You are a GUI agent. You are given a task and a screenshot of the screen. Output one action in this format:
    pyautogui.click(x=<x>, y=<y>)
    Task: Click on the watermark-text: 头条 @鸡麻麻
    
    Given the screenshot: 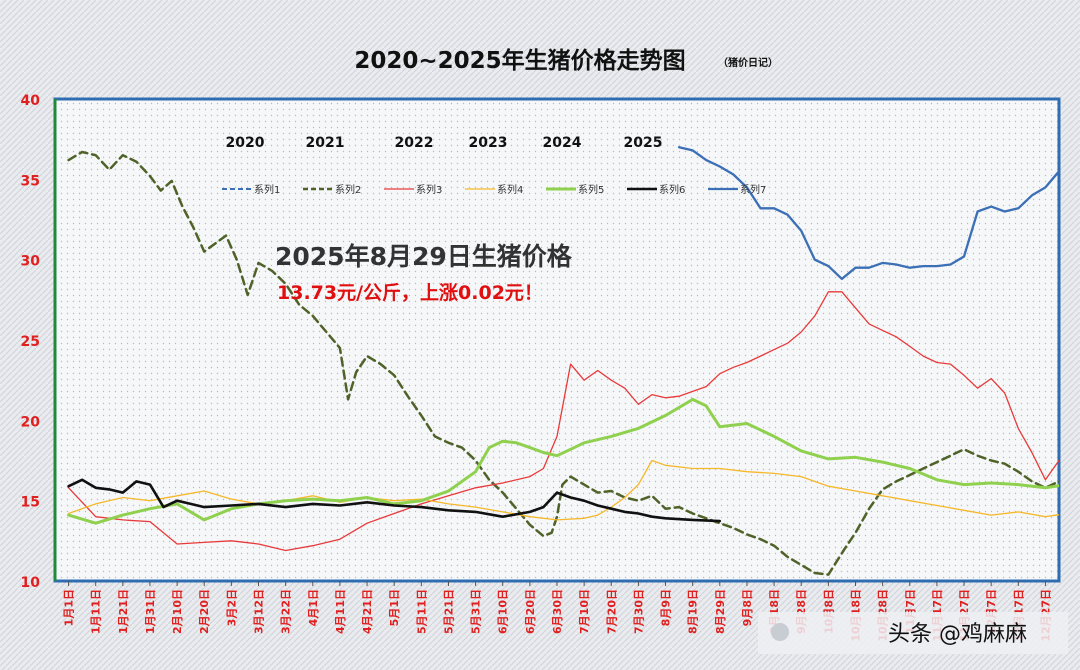 What is the action you would take?
    pyautogui.click(x=957, y=634)
    